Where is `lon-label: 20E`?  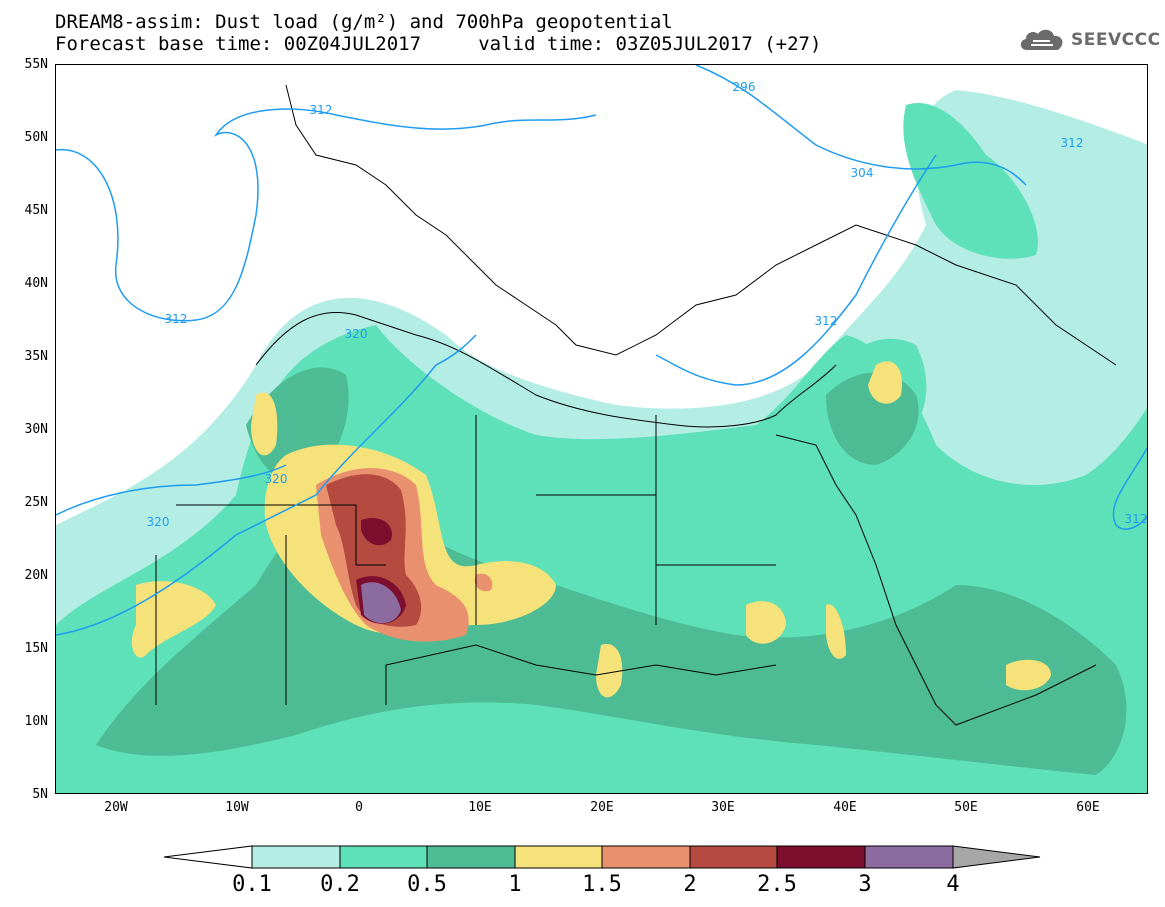 lon-label: 20E is located at coordinates (602, 807).